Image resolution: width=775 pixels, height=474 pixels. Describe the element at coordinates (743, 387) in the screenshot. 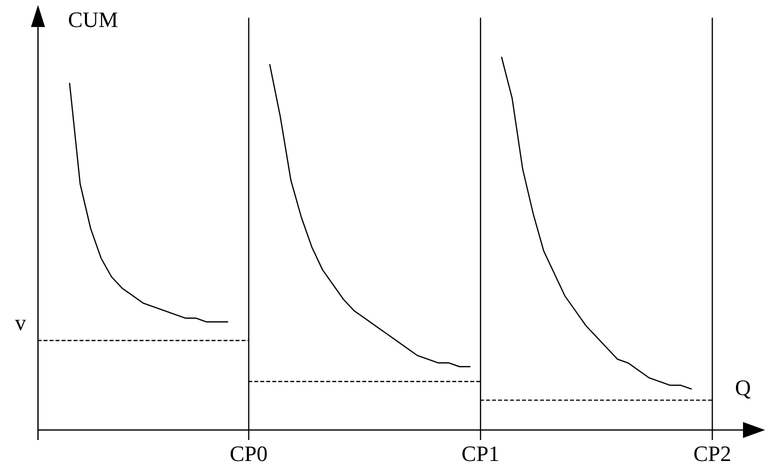

I see `x-axis-title: Q` at that location.